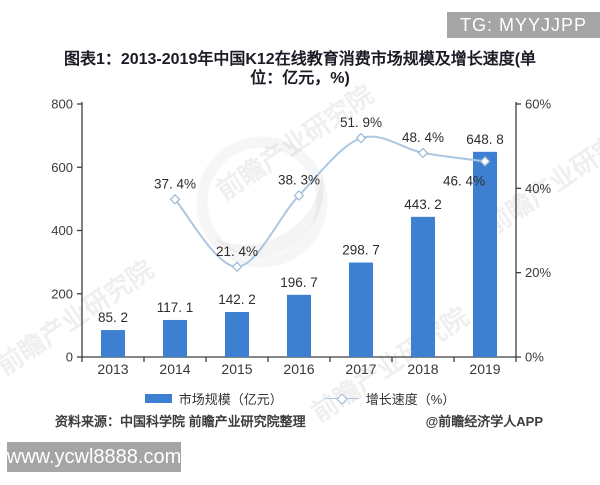 The image size is (600, 485). Describe the element at coordinates (298, 369) in the screenshot. I see `x-axis-category-label: 2016` at that location.